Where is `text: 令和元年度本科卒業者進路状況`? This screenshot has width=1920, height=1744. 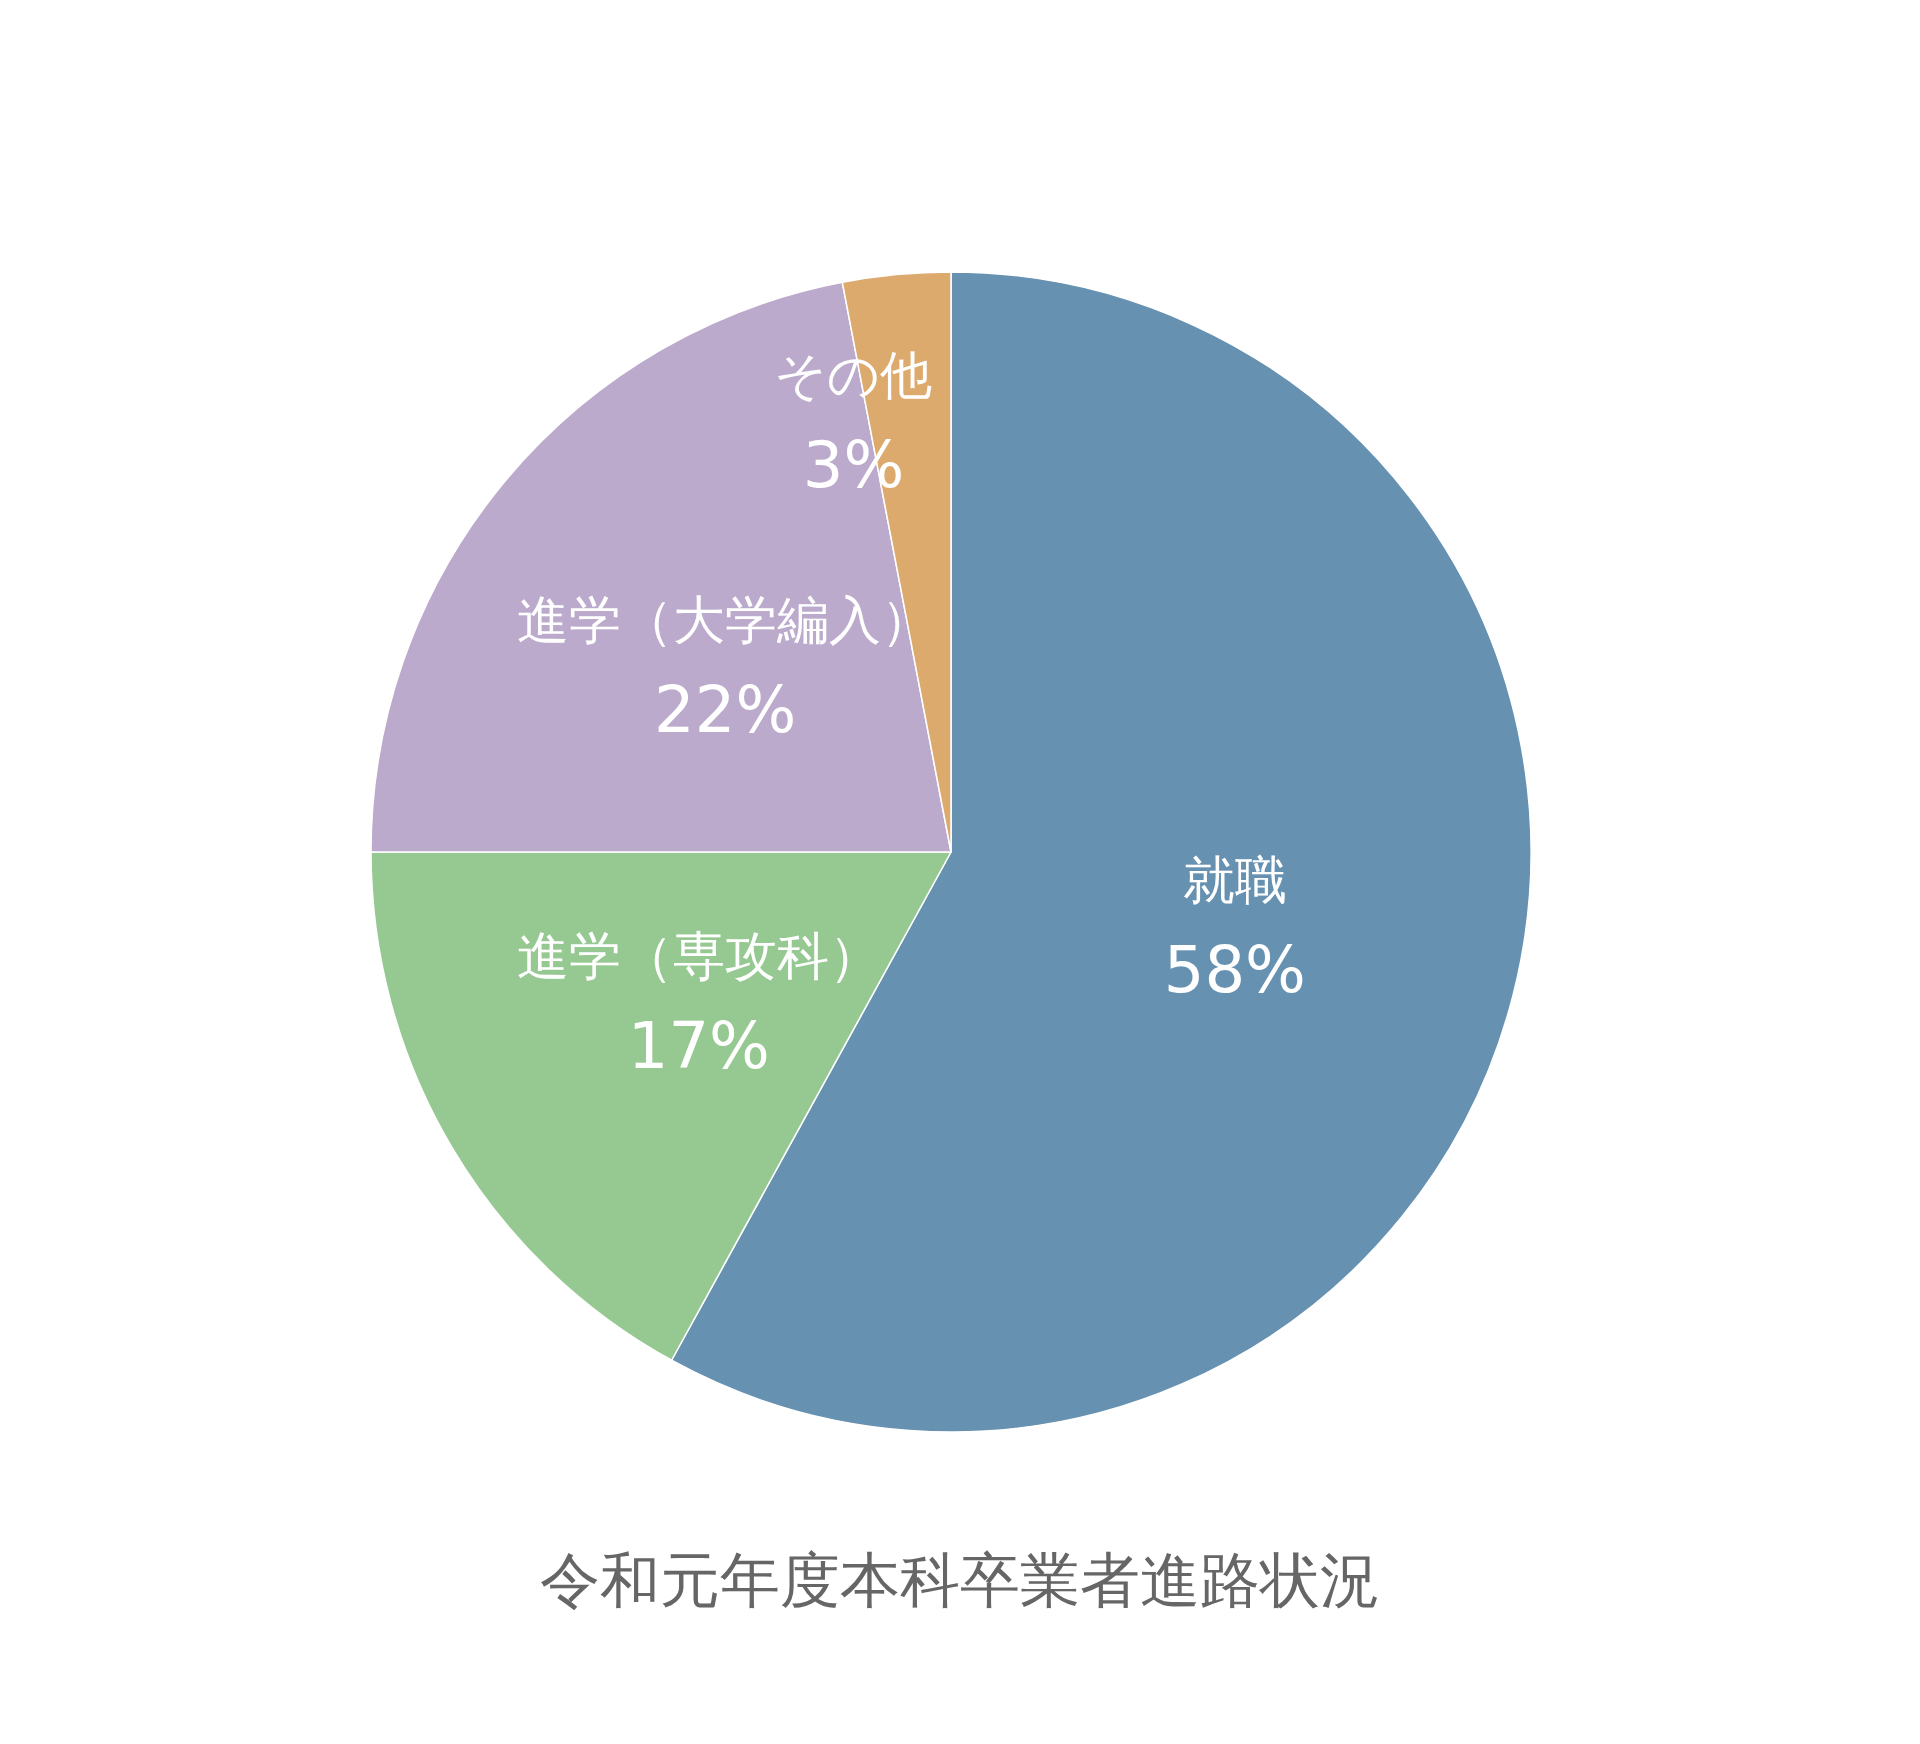 text: 令和元年度本科卒業者進路状況 is located at coordinates (960, 1580).